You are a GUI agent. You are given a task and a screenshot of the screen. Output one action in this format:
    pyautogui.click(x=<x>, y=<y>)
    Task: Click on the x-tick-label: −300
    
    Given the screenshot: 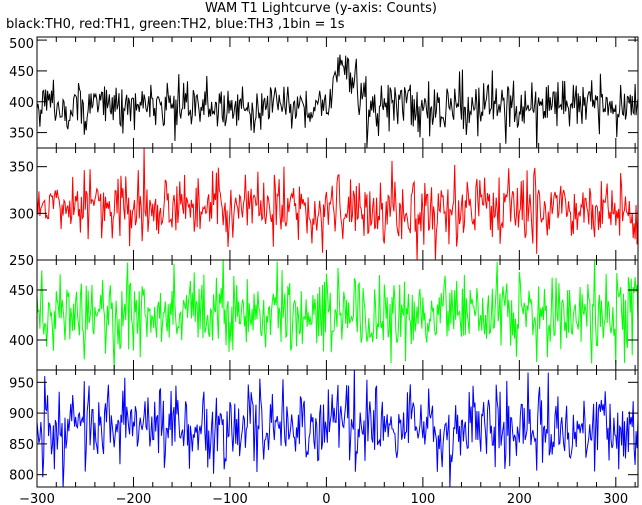 What is the action you would take?
    pyautogui.click(x=37, y=498)
    